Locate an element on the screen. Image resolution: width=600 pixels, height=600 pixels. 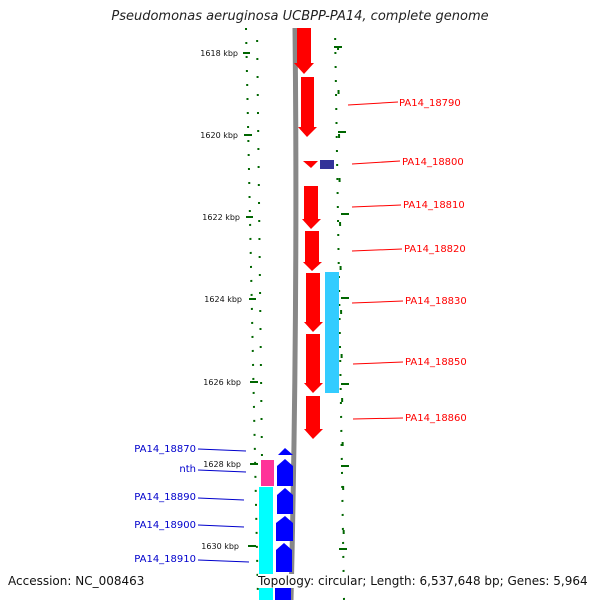
cds-block-light-blue is located at coordinates (332, 332).